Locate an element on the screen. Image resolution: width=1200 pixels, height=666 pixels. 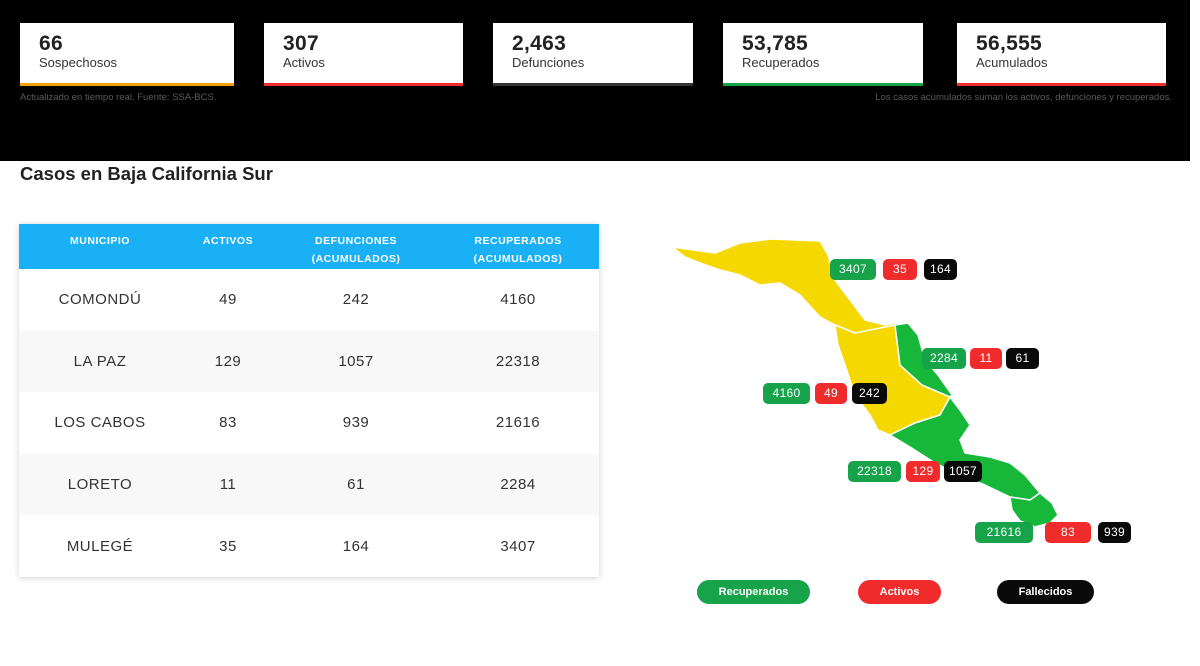
table-row: LA PAZ 129 1057 22318 is located at coordinates (309, 361).